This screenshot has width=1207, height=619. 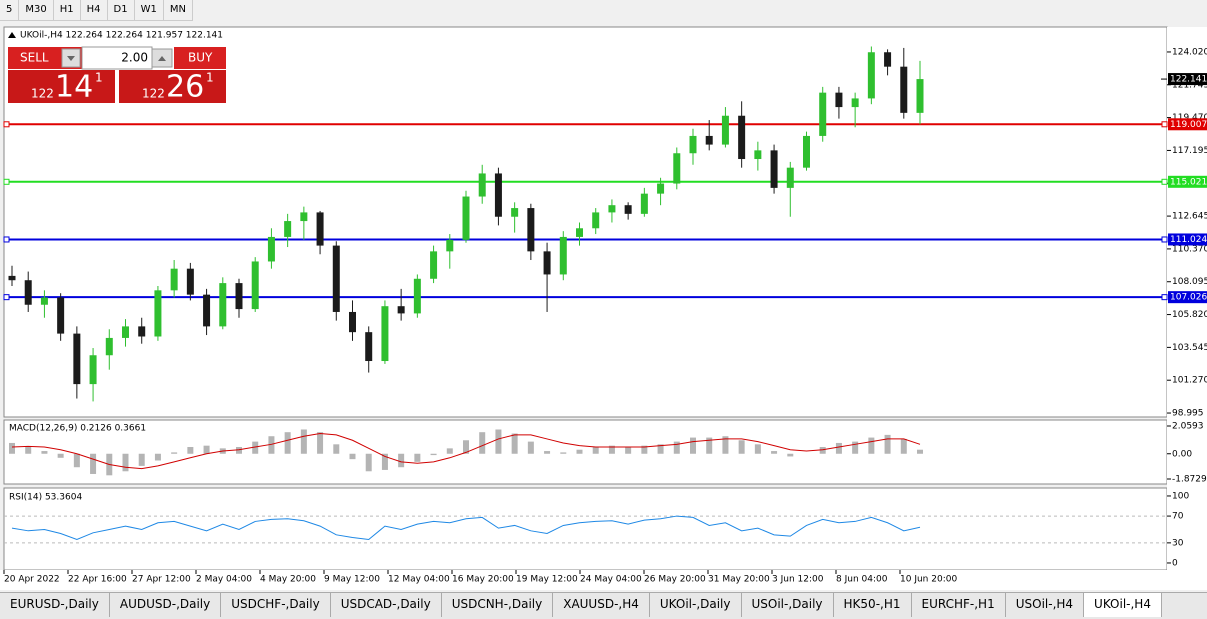 What do you see at coordinates (34, 58) in the screenshot?
I see `sell-label: SELL` at bounding box center [34, 58].